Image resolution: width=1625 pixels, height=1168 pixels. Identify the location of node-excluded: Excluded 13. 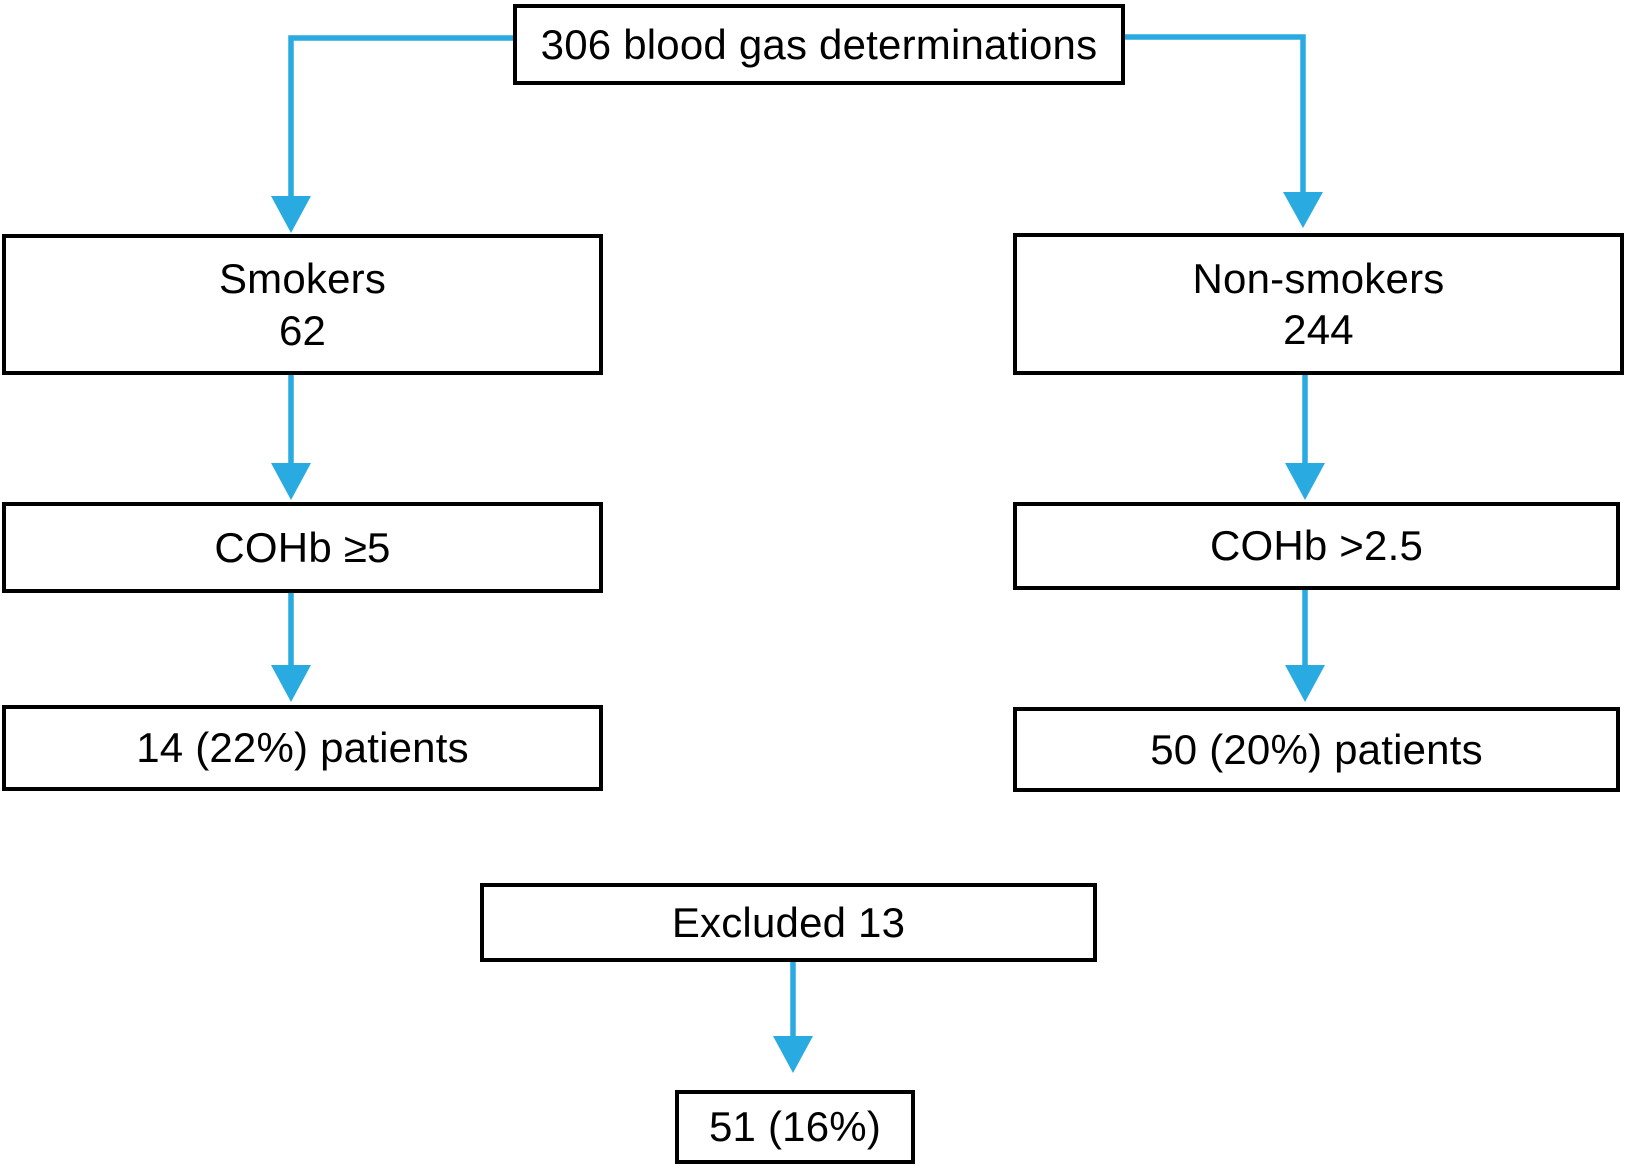
(788, 922).